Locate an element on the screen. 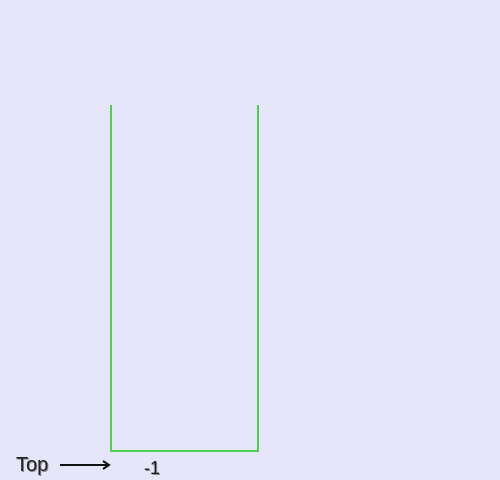  top-pointer-label: Top is located at coordinates (32, 465).